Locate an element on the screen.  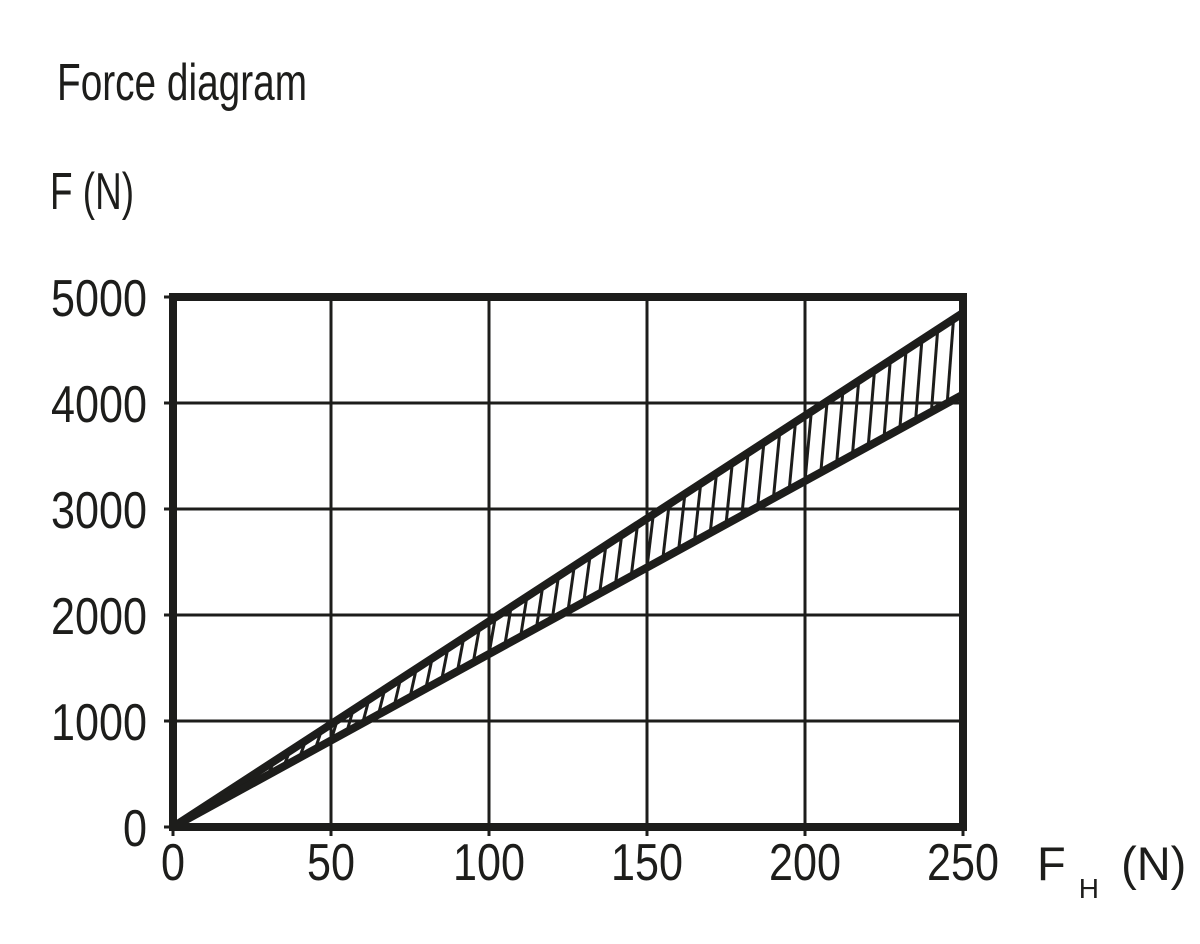
x-axis-title-unit: (N) is located at coordinates (1153, 863).